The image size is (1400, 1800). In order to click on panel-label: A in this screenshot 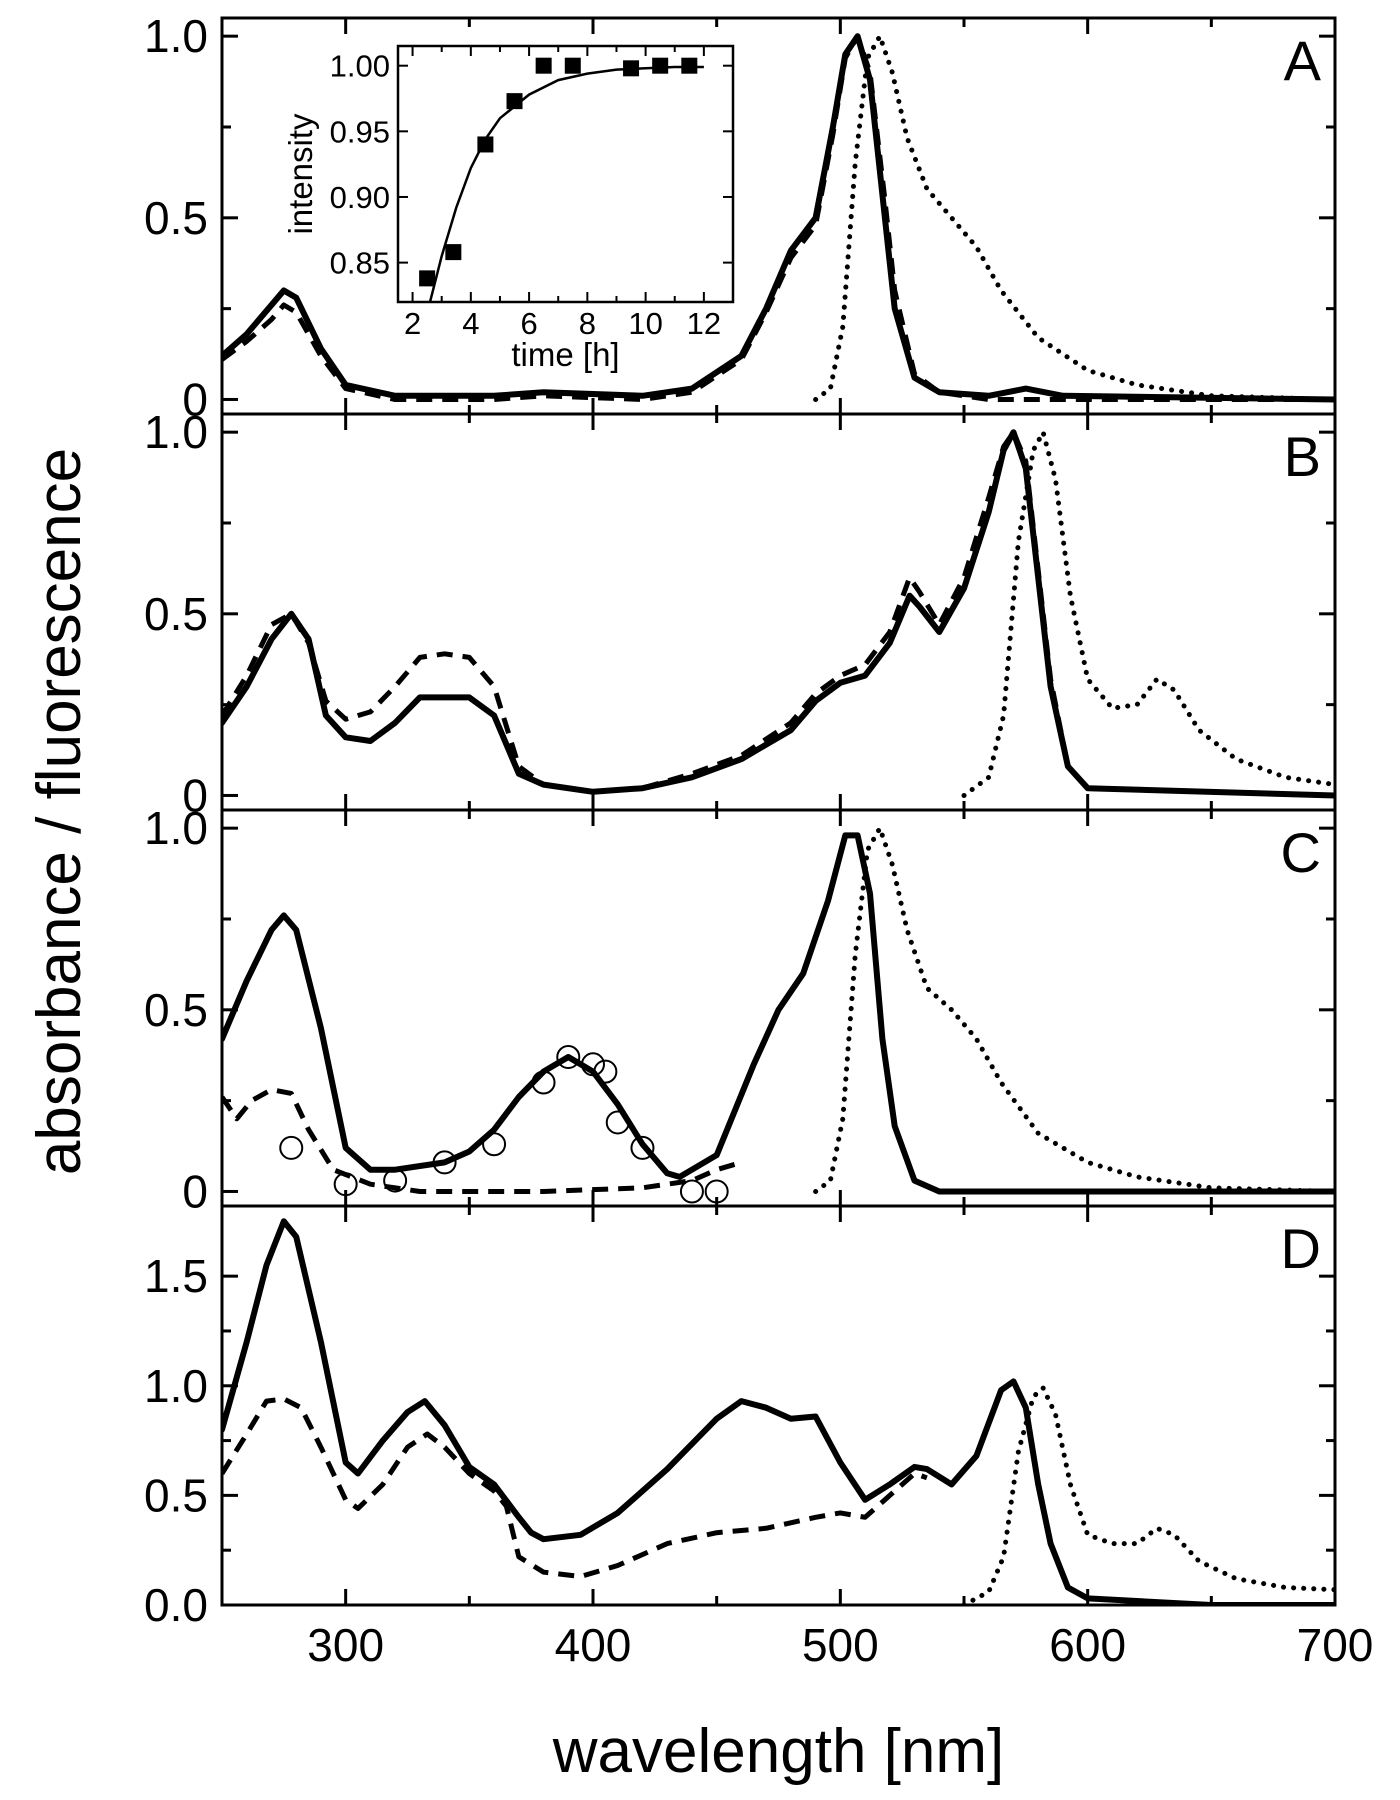, I will do `click(1303, 60)`.